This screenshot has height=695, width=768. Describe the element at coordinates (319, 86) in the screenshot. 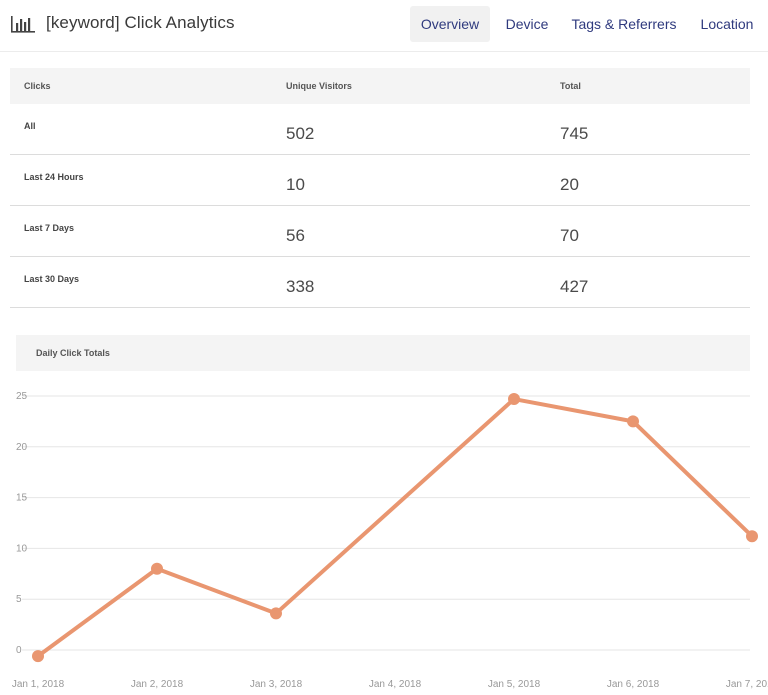

I see `column-header-unique-visitors: Unique Visitors` at that location.